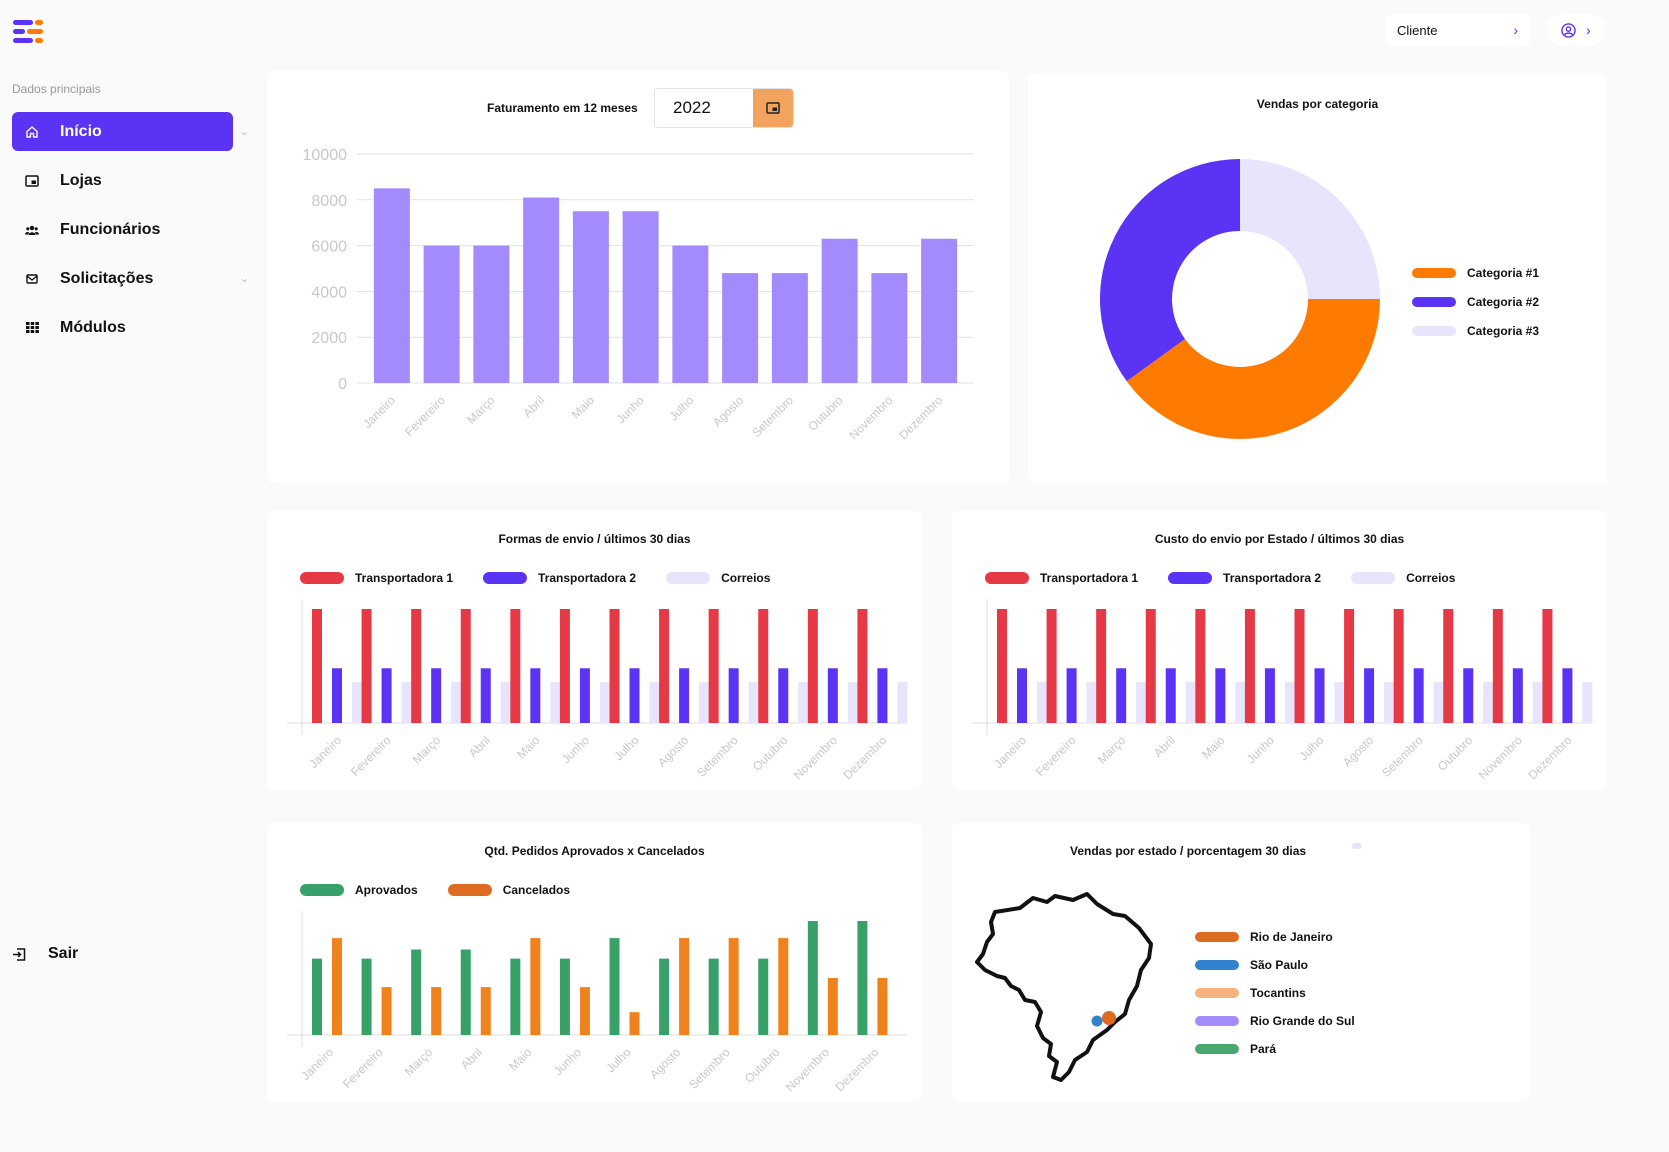  I want to click on sidebar-item-inicio: Início ⌄, so click(130, 131).